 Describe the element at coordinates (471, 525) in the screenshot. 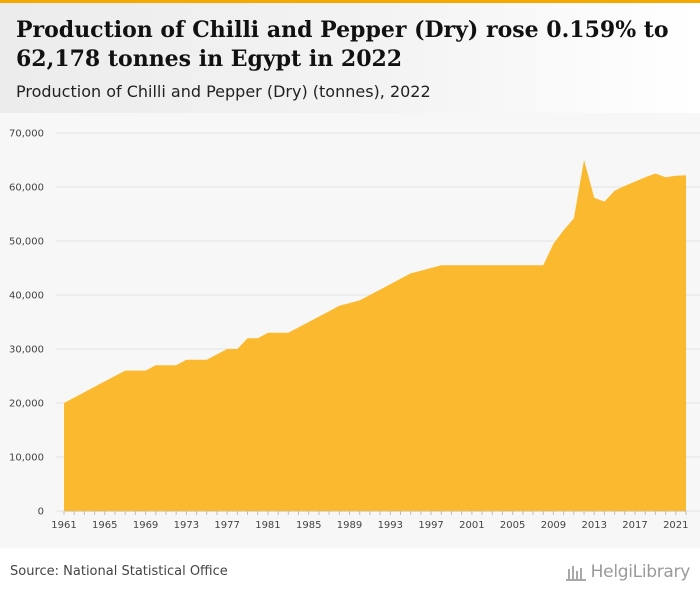

I see `x-tick-label: 2001` at that location.